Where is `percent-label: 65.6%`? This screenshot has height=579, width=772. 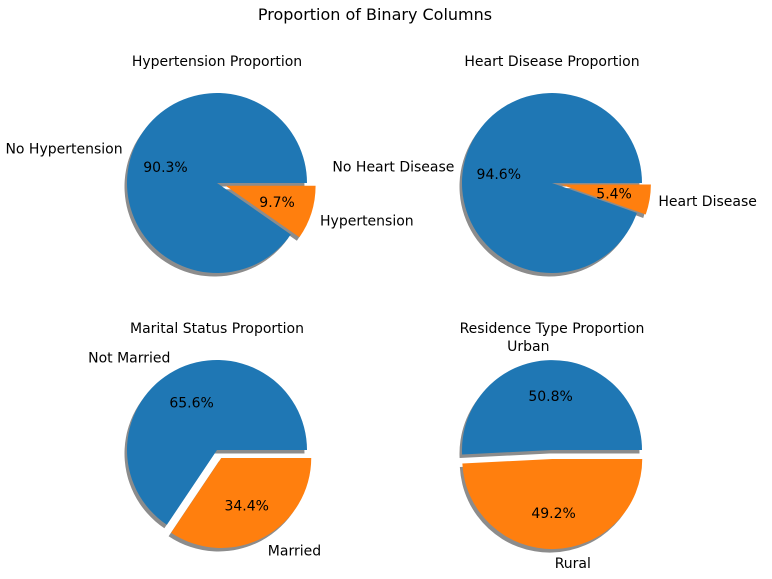
percent-label: 65.6% is located at coordinates (191, 403).